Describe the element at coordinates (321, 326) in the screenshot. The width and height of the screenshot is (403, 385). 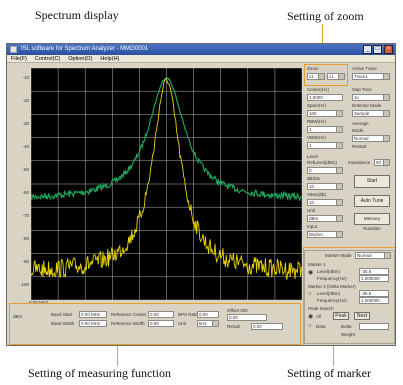
I see `data-label: Data` at that location.